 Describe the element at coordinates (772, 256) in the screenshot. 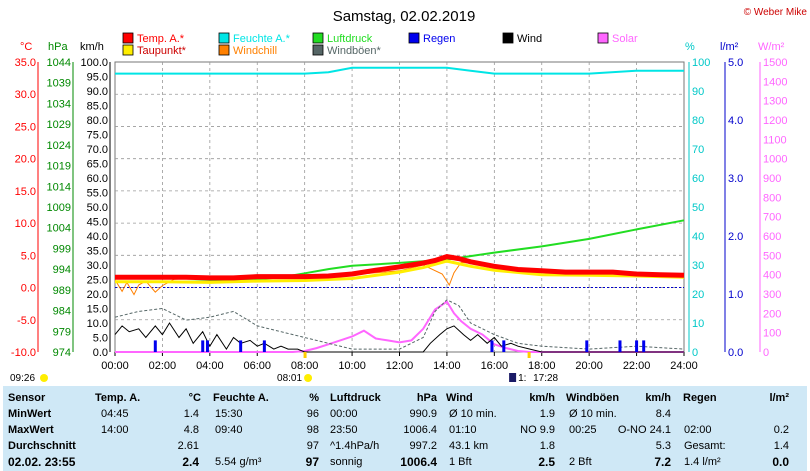

I see `solar-axis-tick: 500` at that location.